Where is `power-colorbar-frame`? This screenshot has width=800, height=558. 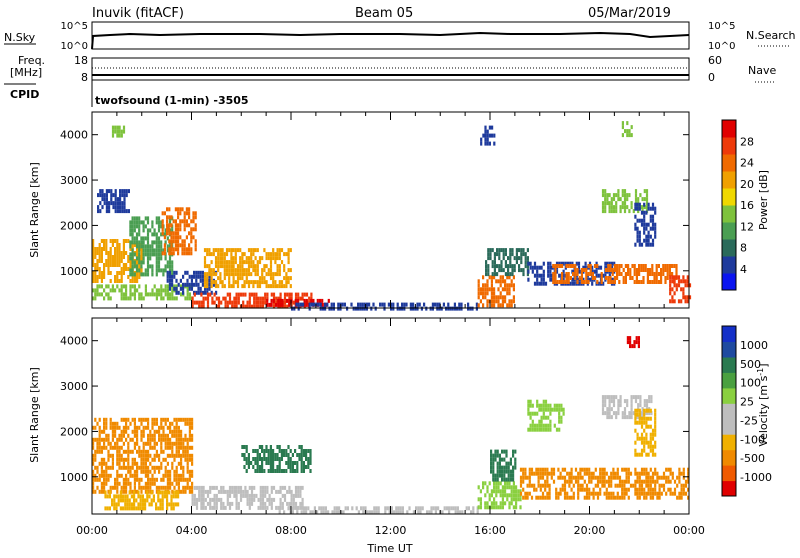 power-colorbar-frame is located at coordinates (729, 205).